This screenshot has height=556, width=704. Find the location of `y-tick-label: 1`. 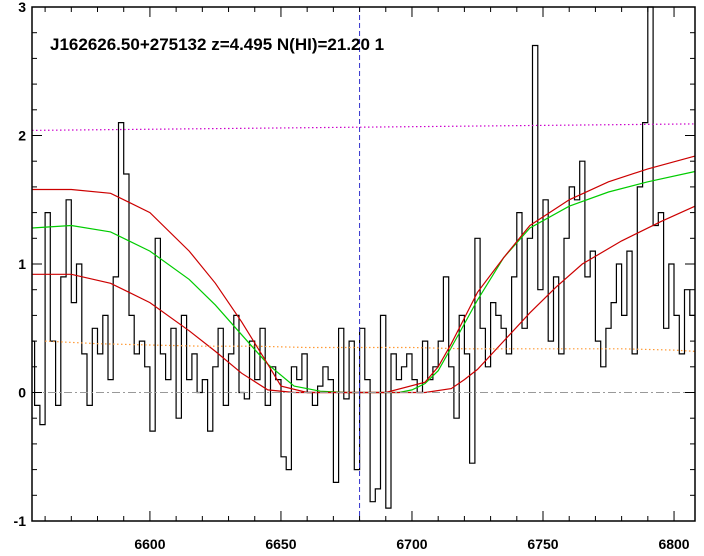

y-tick-label: 1 is located at coordinates (22, 264).